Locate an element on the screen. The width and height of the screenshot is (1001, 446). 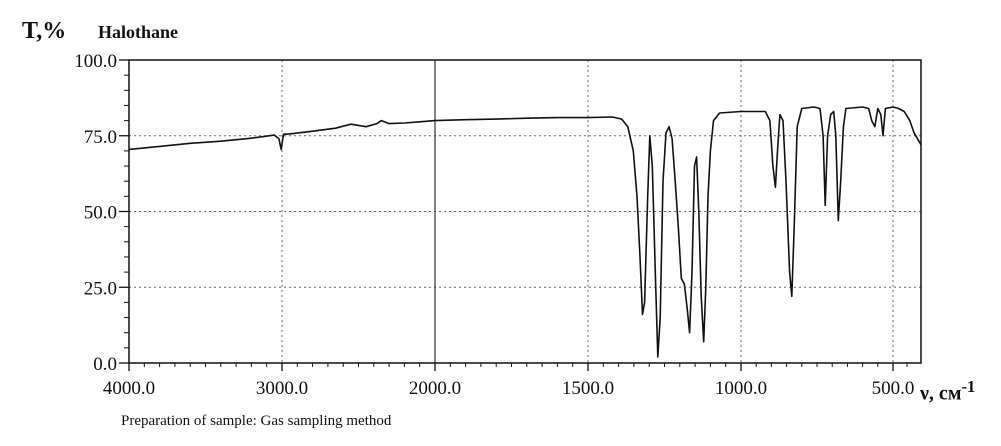
y-tick-label: 100.0 is located at coordinates (95, 61).